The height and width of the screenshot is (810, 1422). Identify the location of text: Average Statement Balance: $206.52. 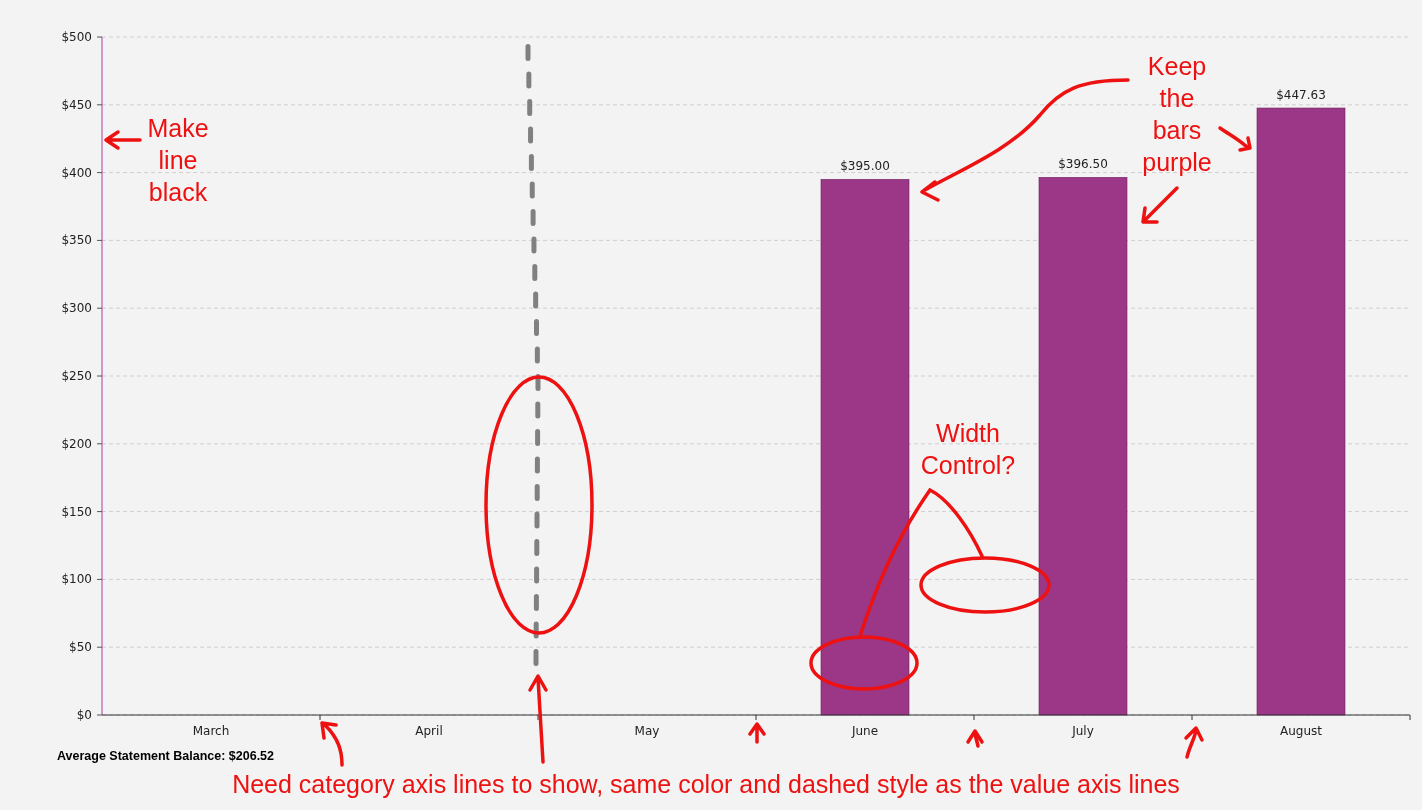
(166, 756).